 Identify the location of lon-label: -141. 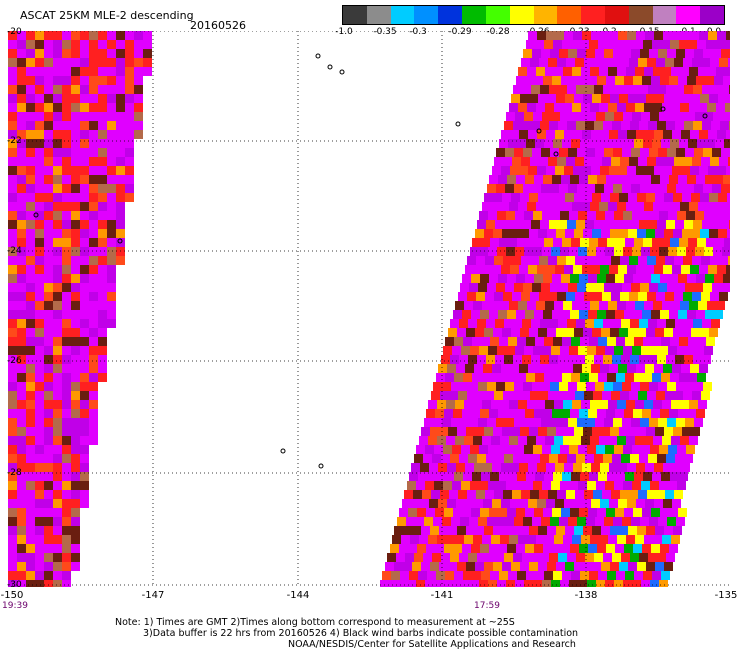
(442, 595).